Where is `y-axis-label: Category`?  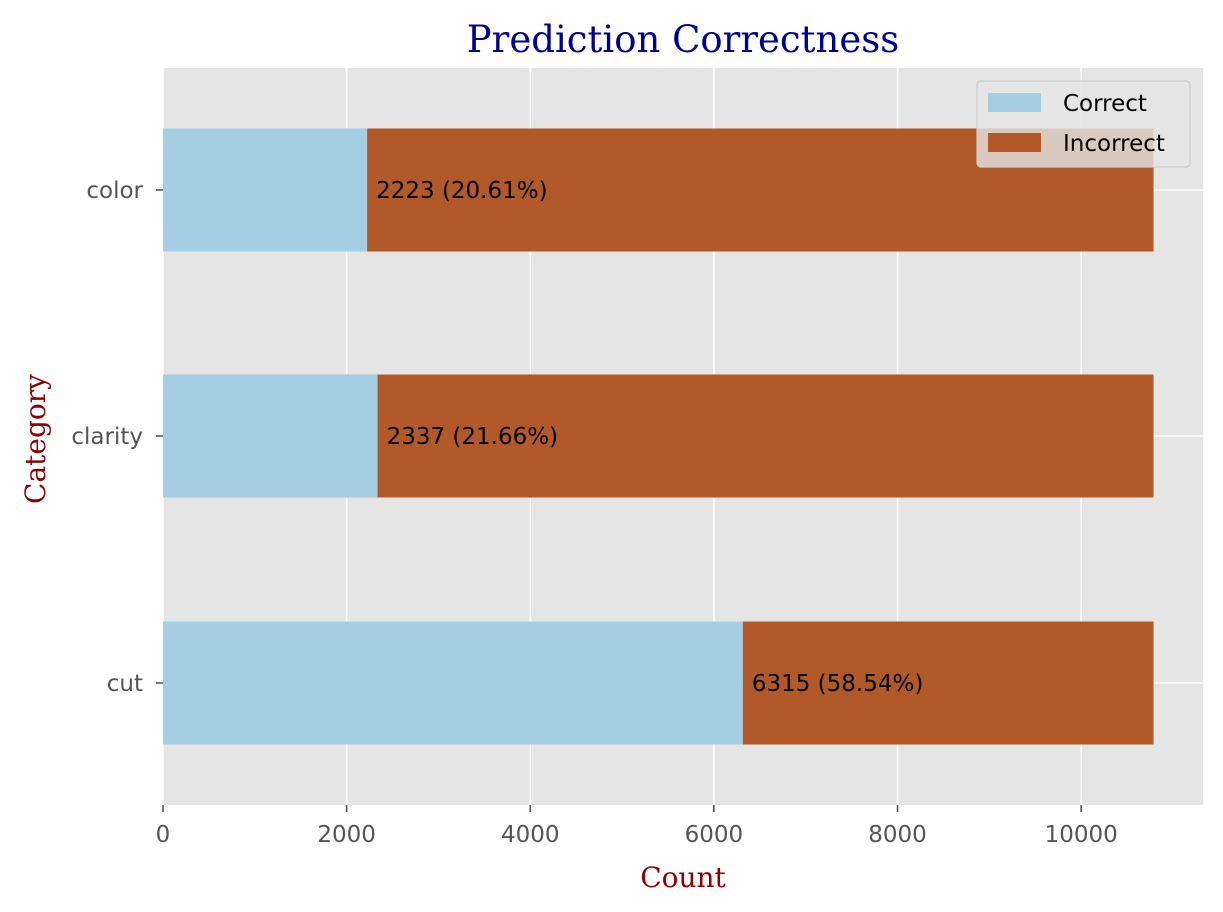
y-axis-label: Category is located at coordinates (35, 439).